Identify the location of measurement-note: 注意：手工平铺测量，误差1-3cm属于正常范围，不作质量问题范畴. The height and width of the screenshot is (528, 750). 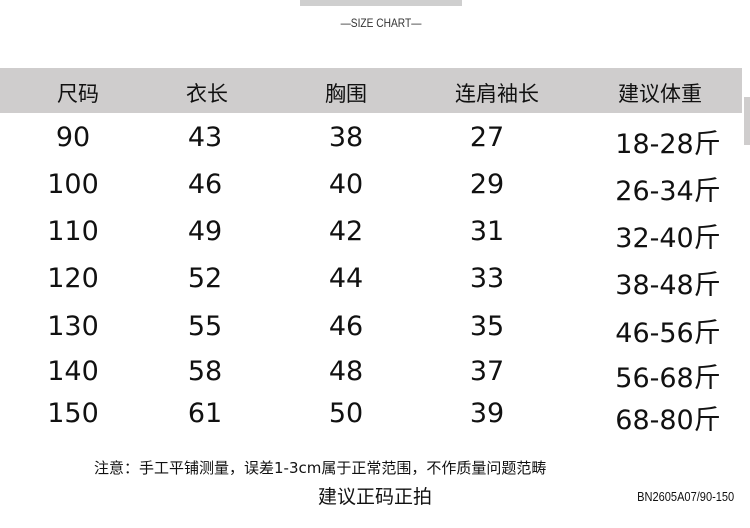
(320, 468).